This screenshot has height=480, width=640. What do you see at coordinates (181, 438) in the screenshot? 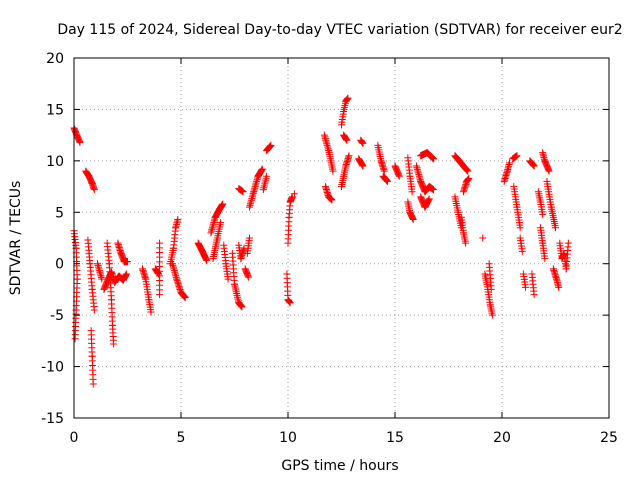
I see `x-tick-label: 5` at bounding box center [181, 438].